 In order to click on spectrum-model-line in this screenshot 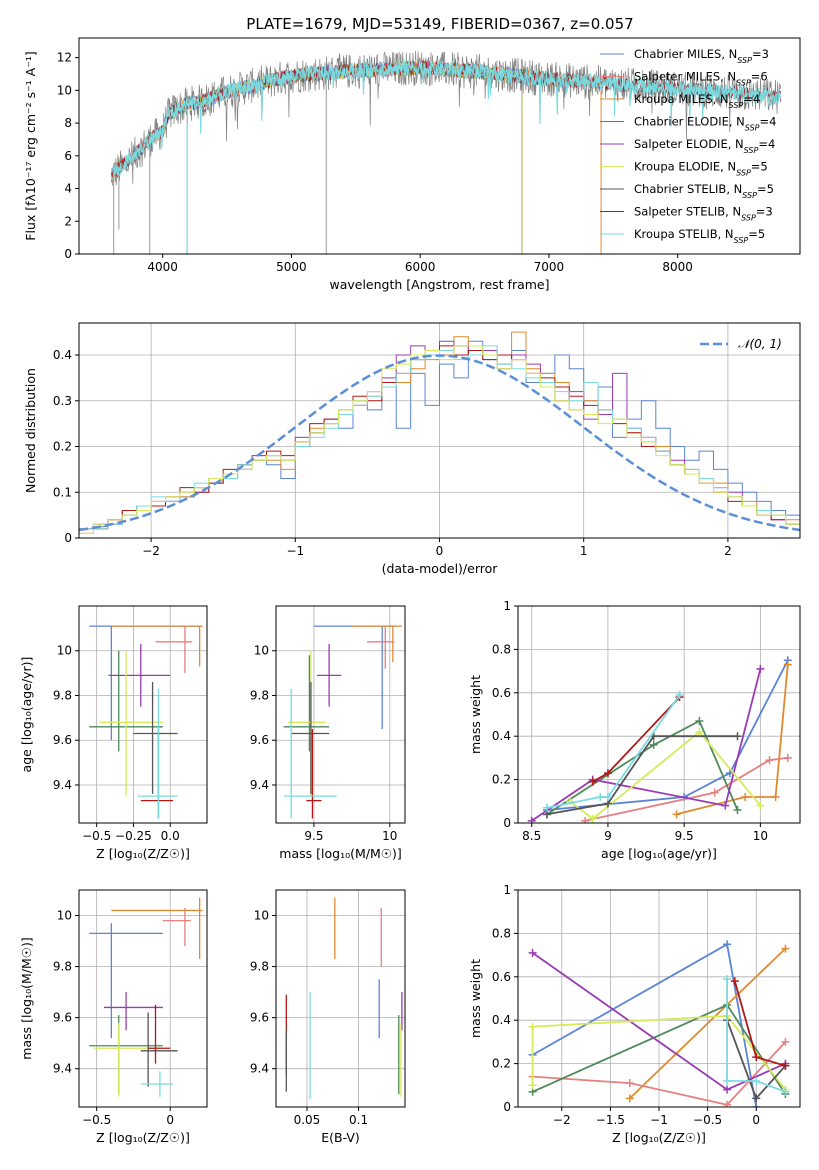, I will do `click(446, 121)`.